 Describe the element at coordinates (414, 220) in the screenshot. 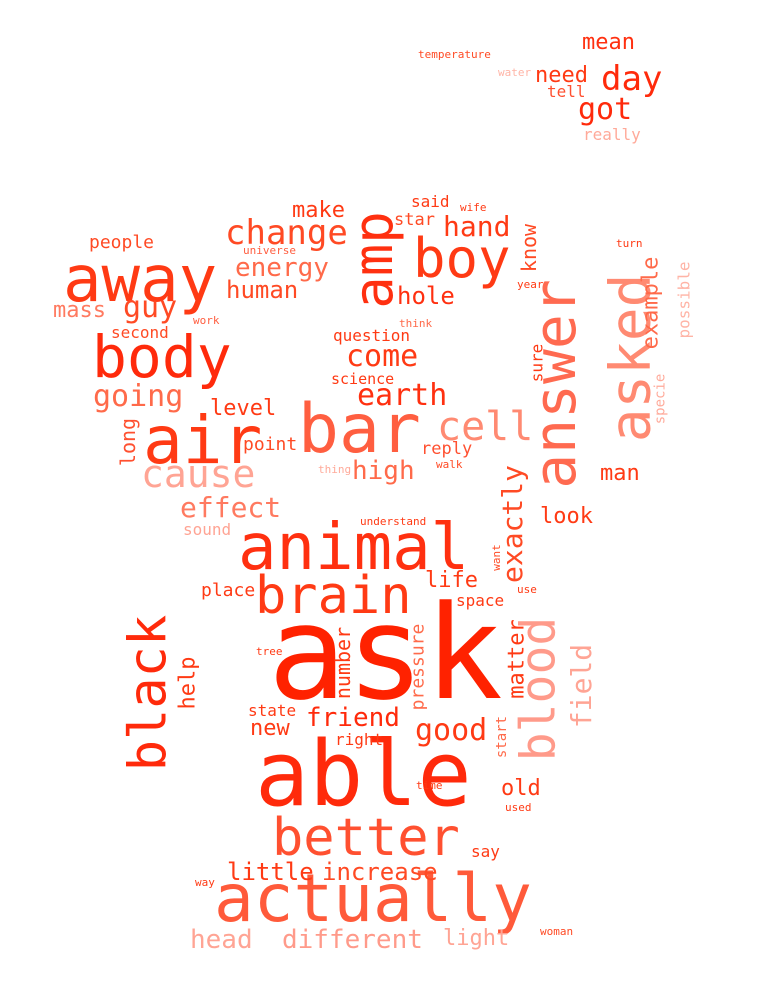

I see `word-star: star` at that location.